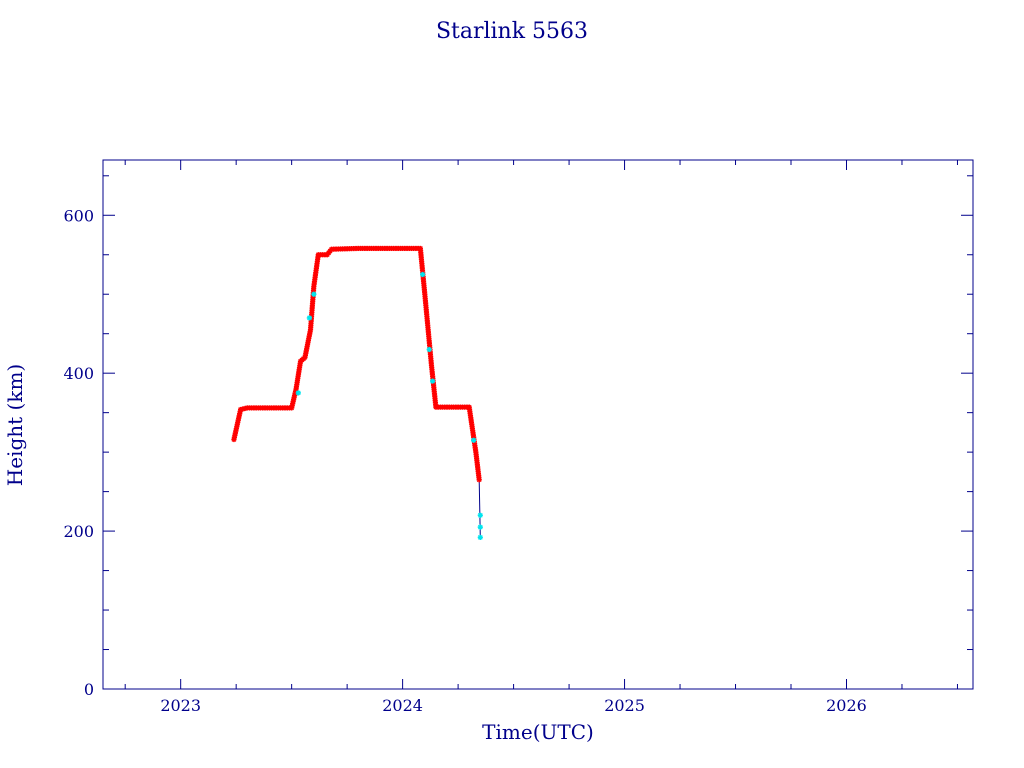 The height and width of the screenshot is (768, 1024). I want to click on trajectory-polyline, so click(357, 392).